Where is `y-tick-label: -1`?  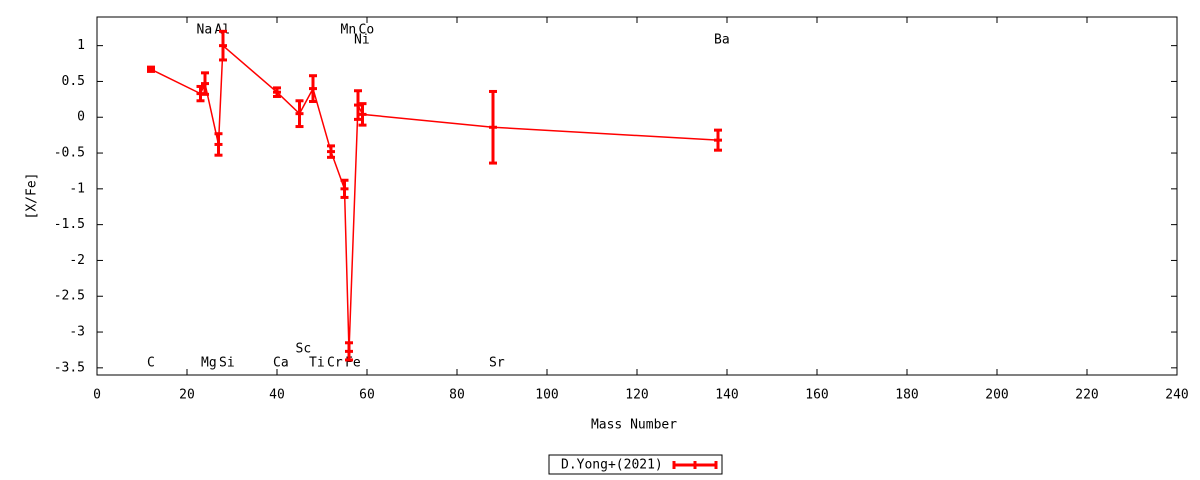 y-tick-label: -1 is located at coordinates (77, 188).